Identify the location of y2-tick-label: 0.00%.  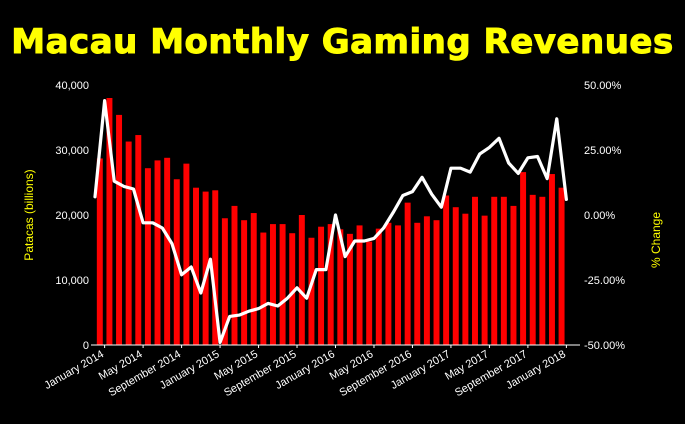
(599, 216).